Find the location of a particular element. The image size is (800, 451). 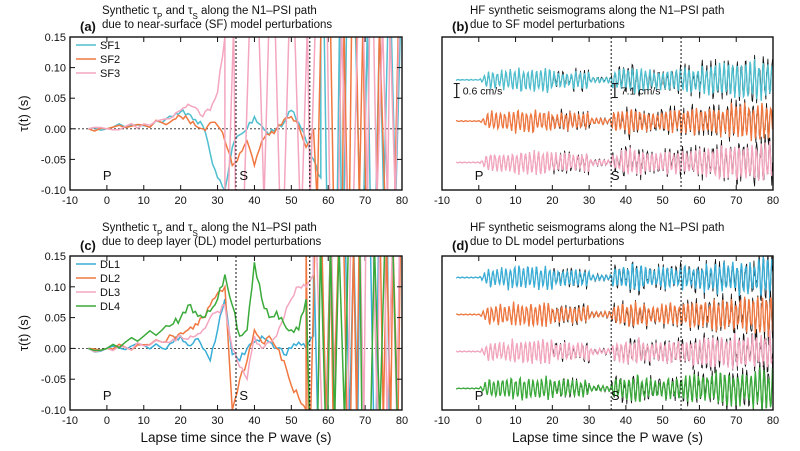

legend-label-dl3: DL3 is located at coordinates (110, 293).